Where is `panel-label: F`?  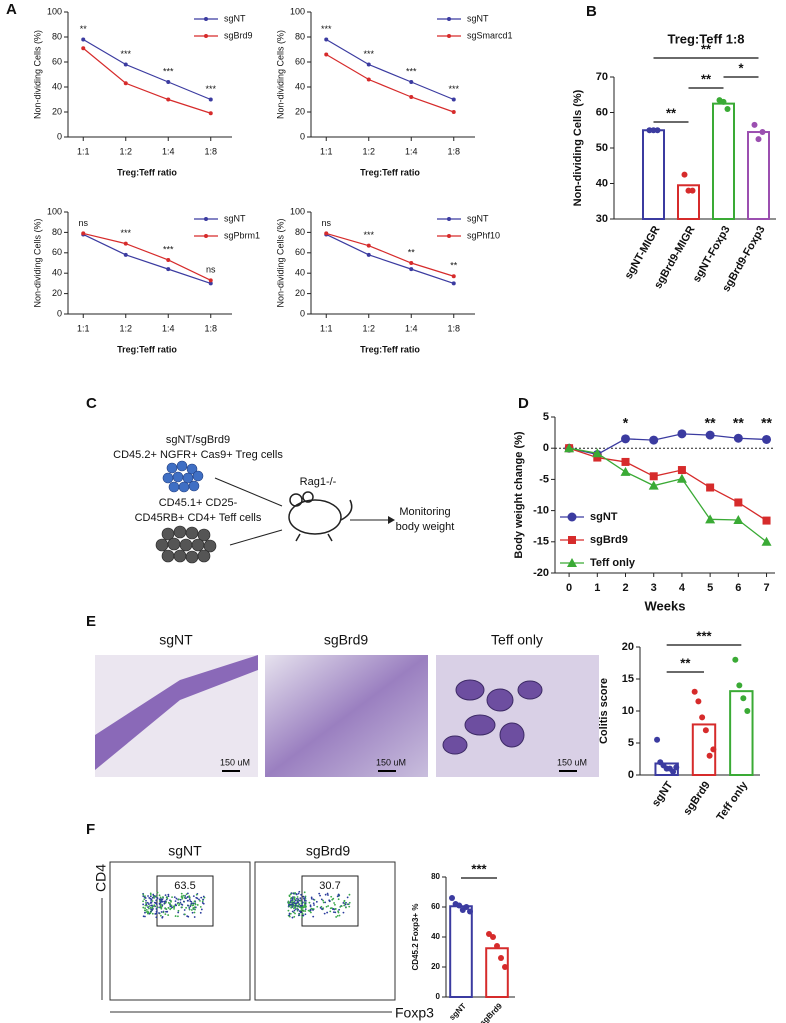
panel-label: F is located at coordinates (90, 829).